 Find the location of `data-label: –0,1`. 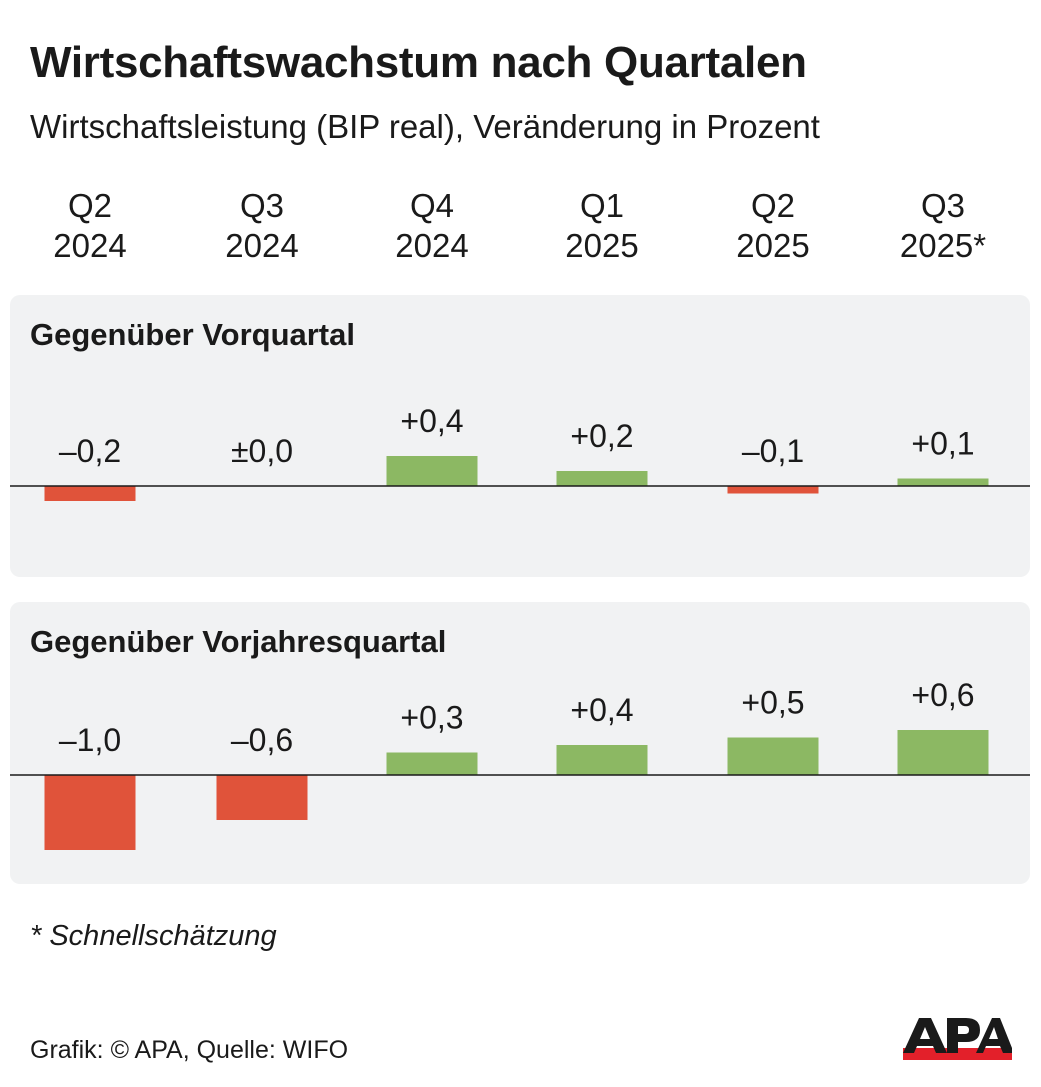

data-label: –0,1 is located at coordinates (773, 451).